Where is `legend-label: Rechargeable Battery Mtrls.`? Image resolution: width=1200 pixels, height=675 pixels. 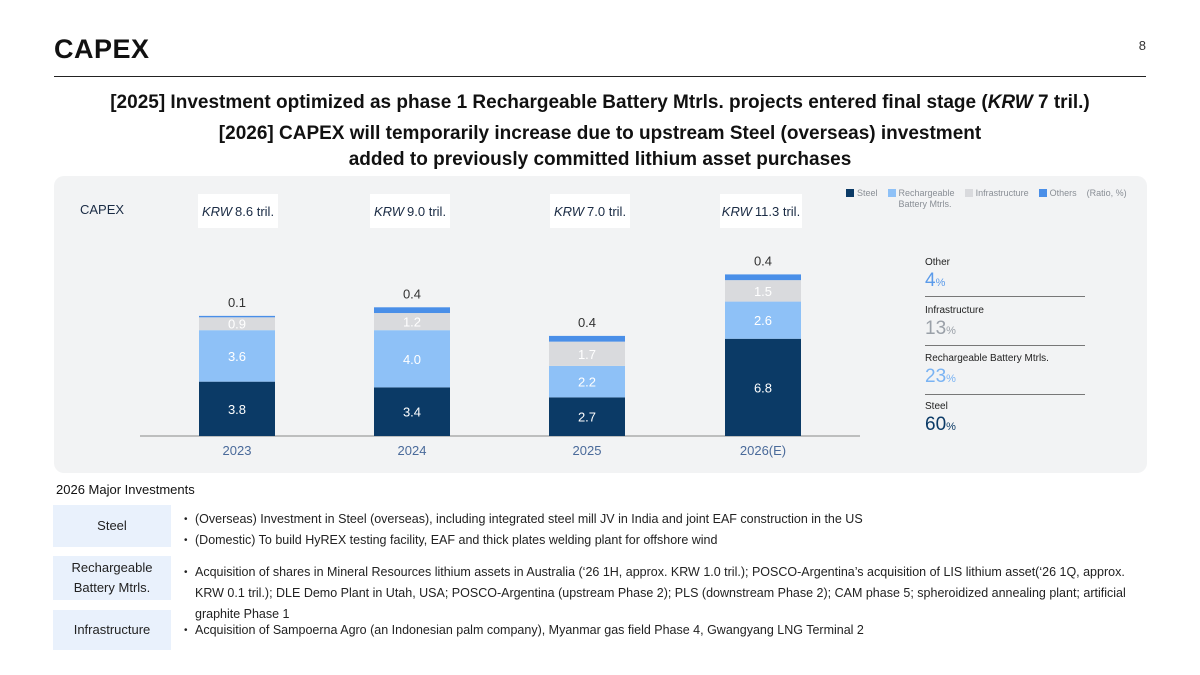 legend-label: Rechargeable Battery Mtrls. is located at coordinates (927, 199).